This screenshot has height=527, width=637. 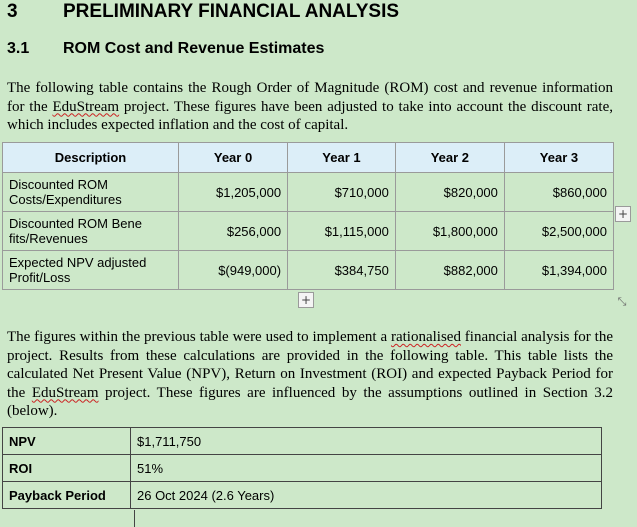 What do you see at coordinates (90, 157) in the screenshot?
I see `column-header-description: Description` at bounding box center [90, 157].